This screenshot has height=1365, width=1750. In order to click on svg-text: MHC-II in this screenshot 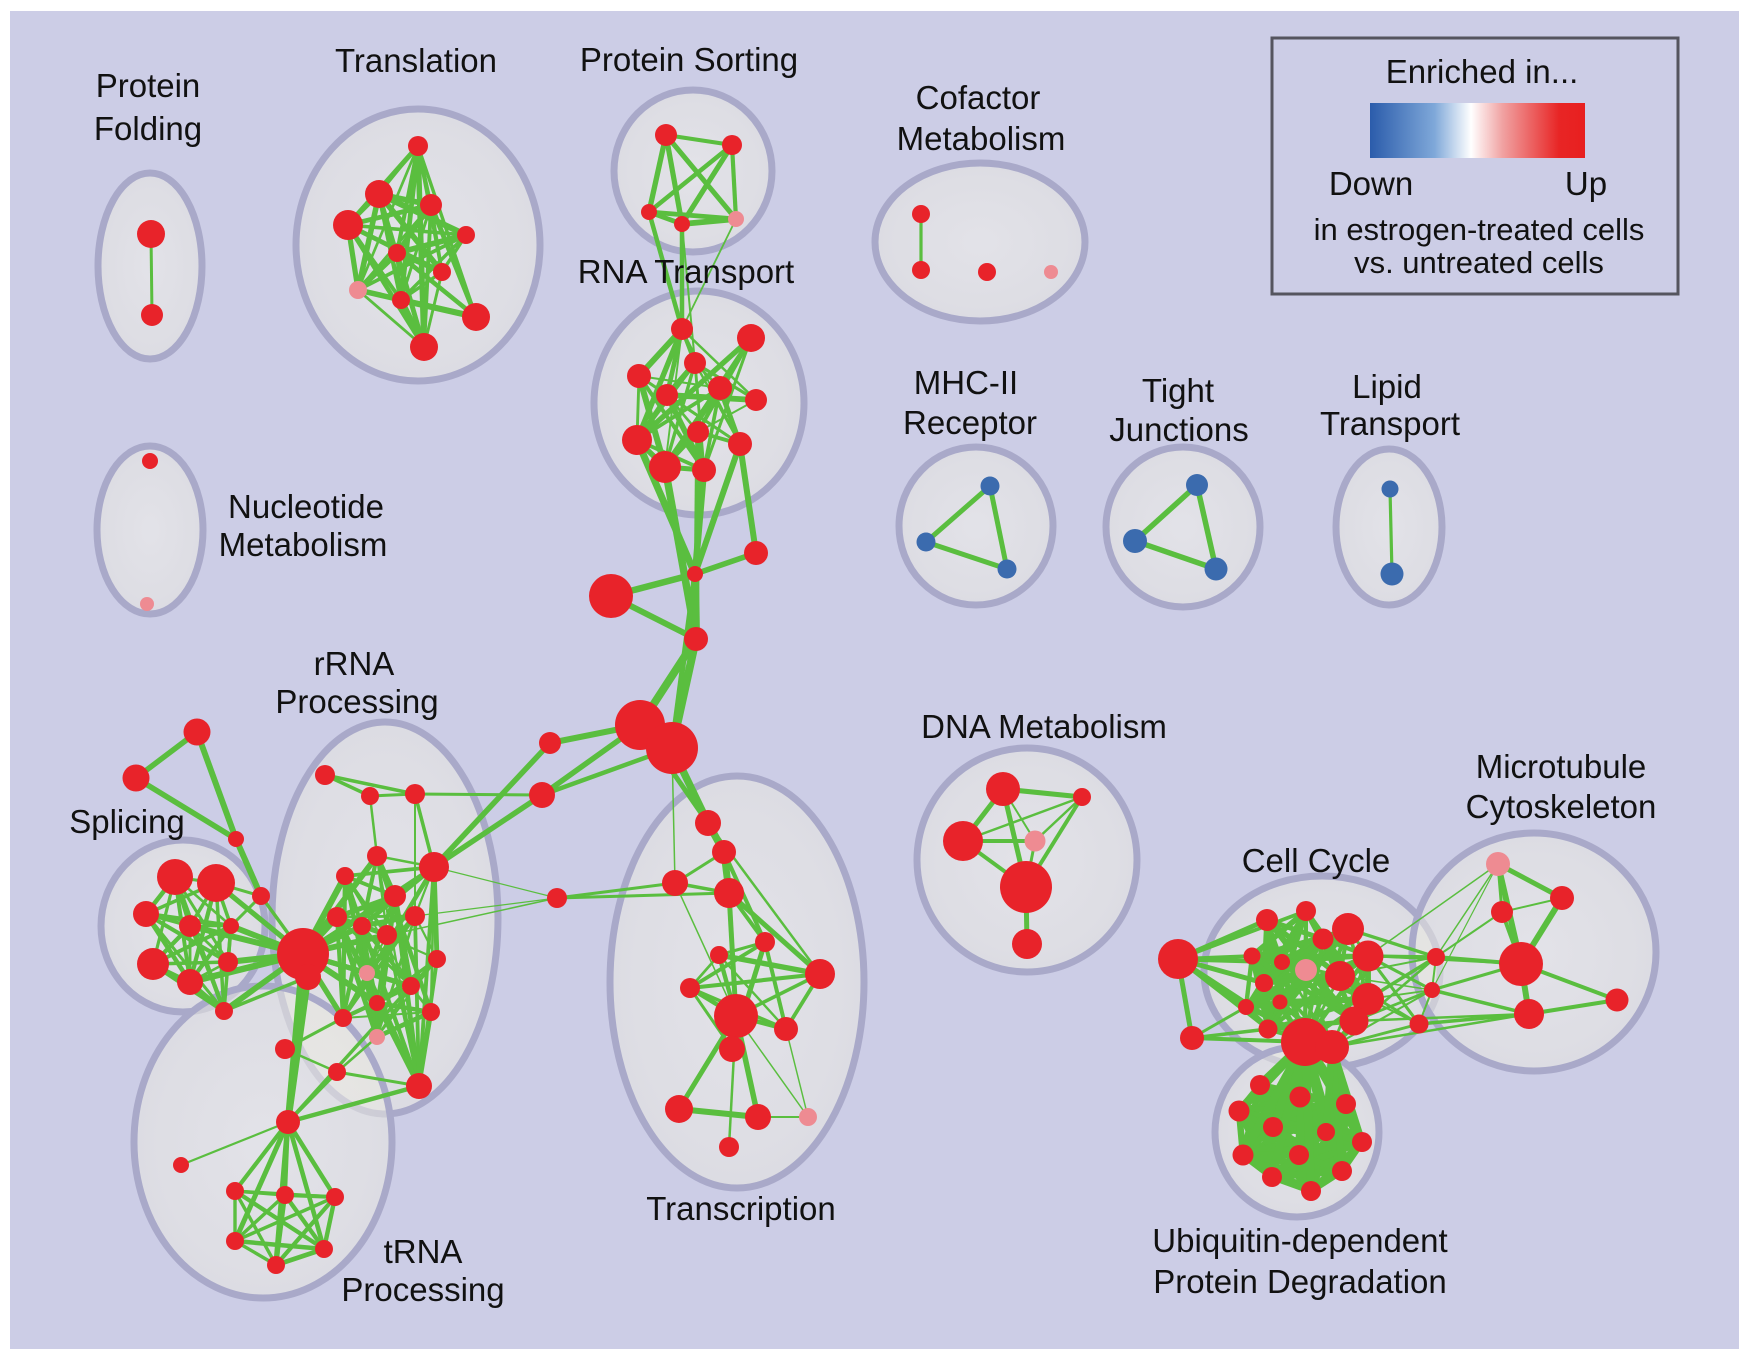, I will do `click(966, 382)`.